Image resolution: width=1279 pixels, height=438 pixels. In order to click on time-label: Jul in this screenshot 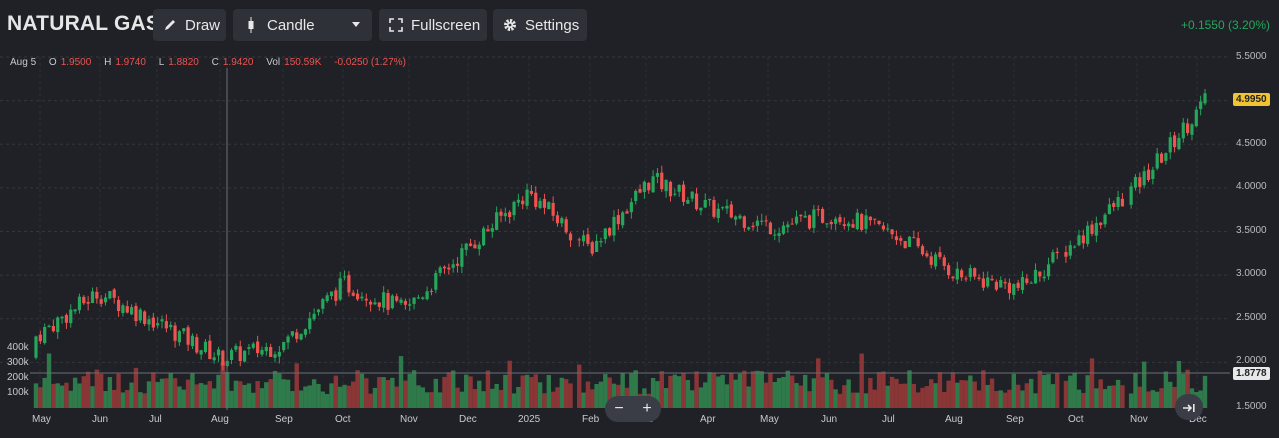, I will do `click(155, 419)`.